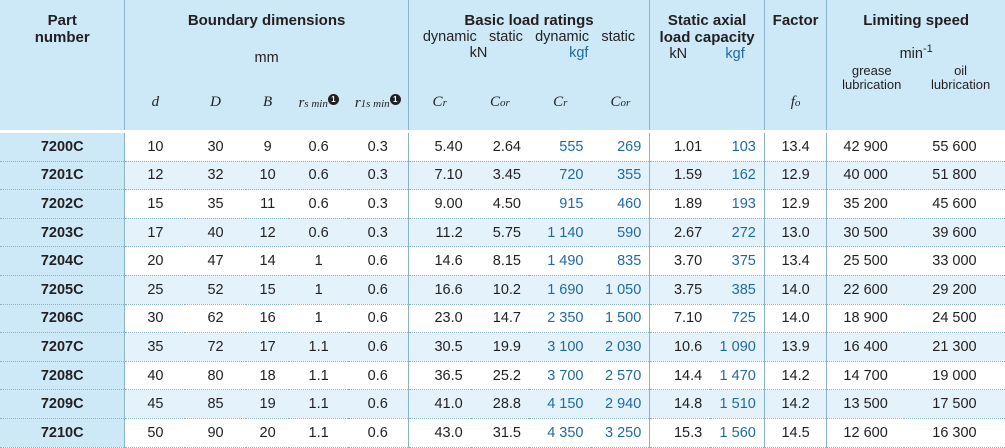 The height and width of the screenshot is (448, 1005). What do you see at coordinates (499, 404) in the screenshot?
I see `cell-cor-kn: 28.8` at bounding box center [499, 404].